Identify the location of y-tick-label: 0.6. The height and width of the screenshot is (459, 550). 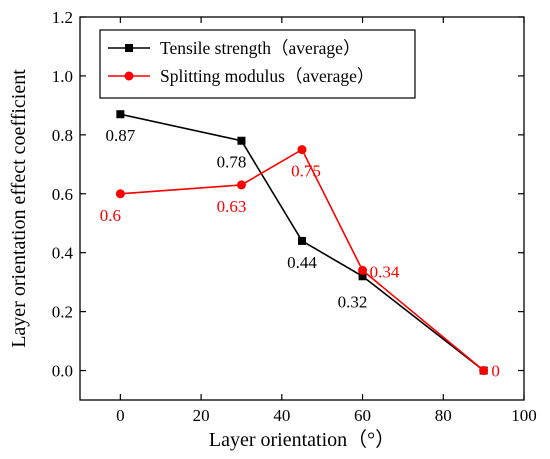
(62, 194).